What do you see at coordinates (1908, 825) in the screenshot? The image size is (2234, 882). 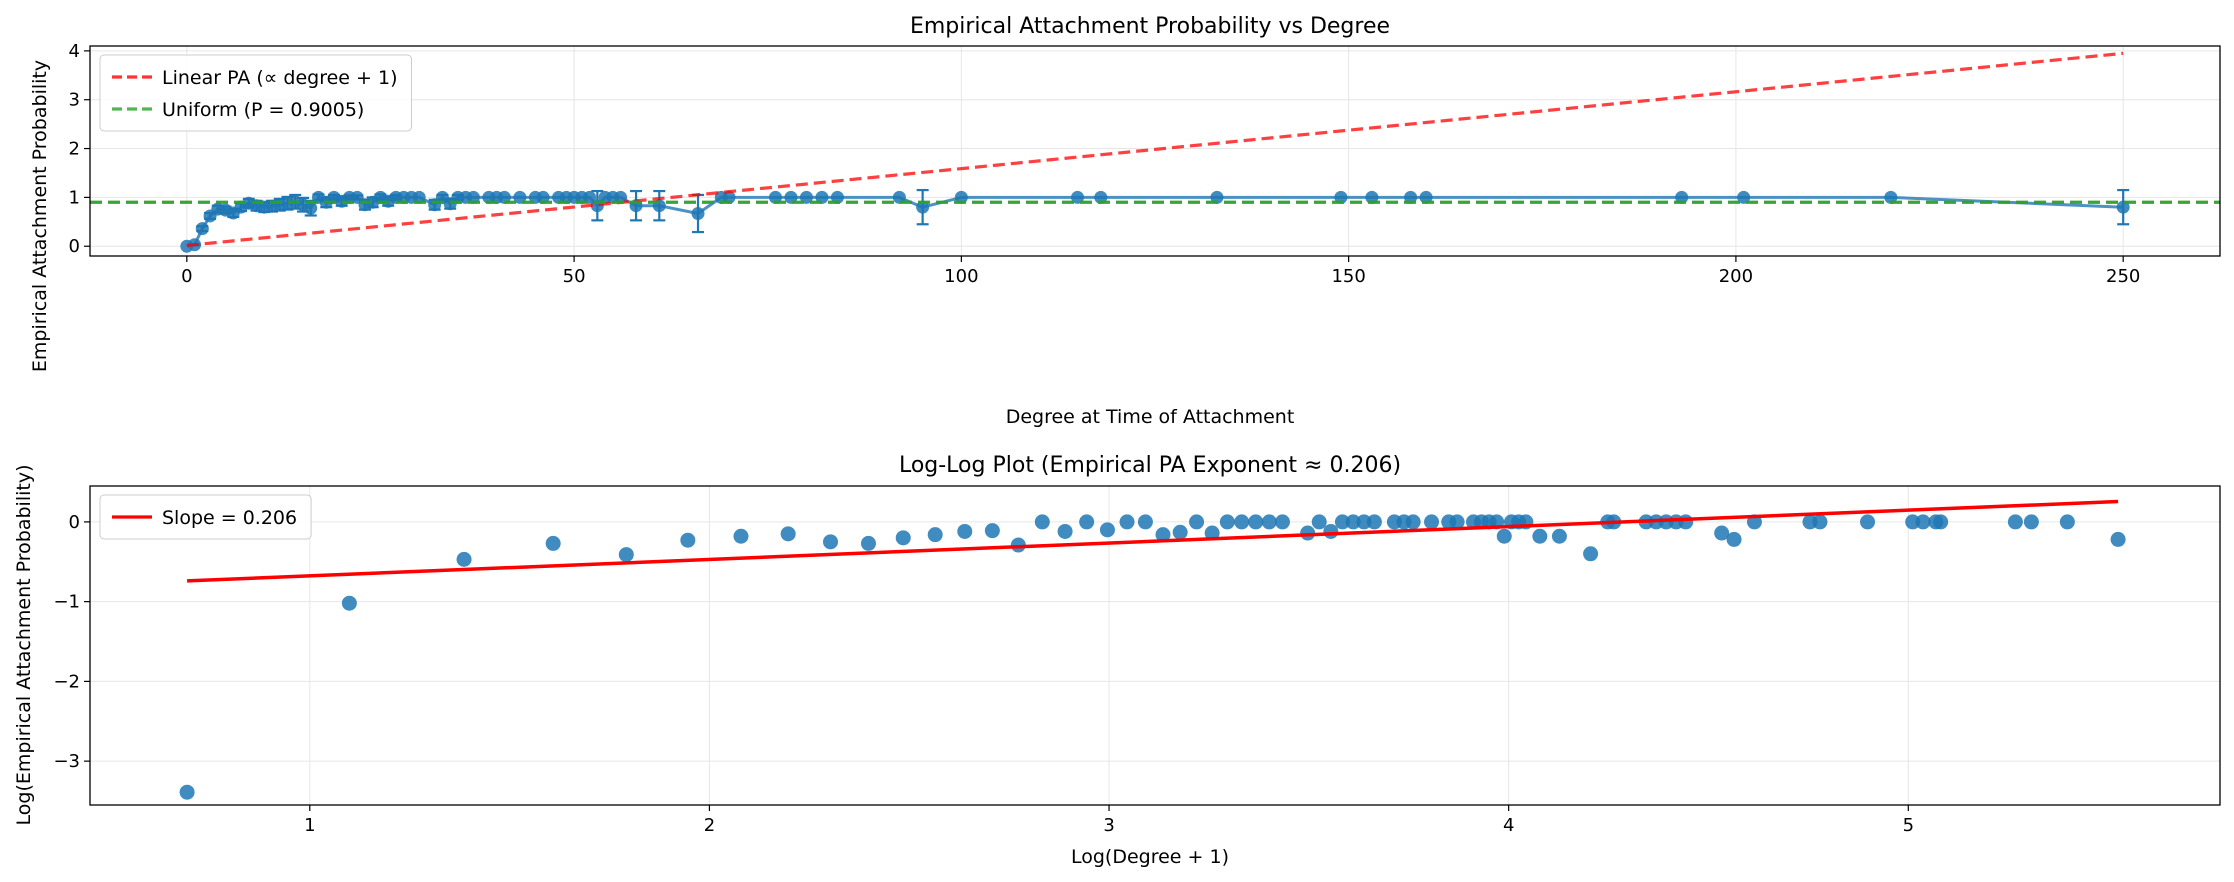 I see `chart-bottom-x-tick-label: 5` at bounding box center [1908, 825].